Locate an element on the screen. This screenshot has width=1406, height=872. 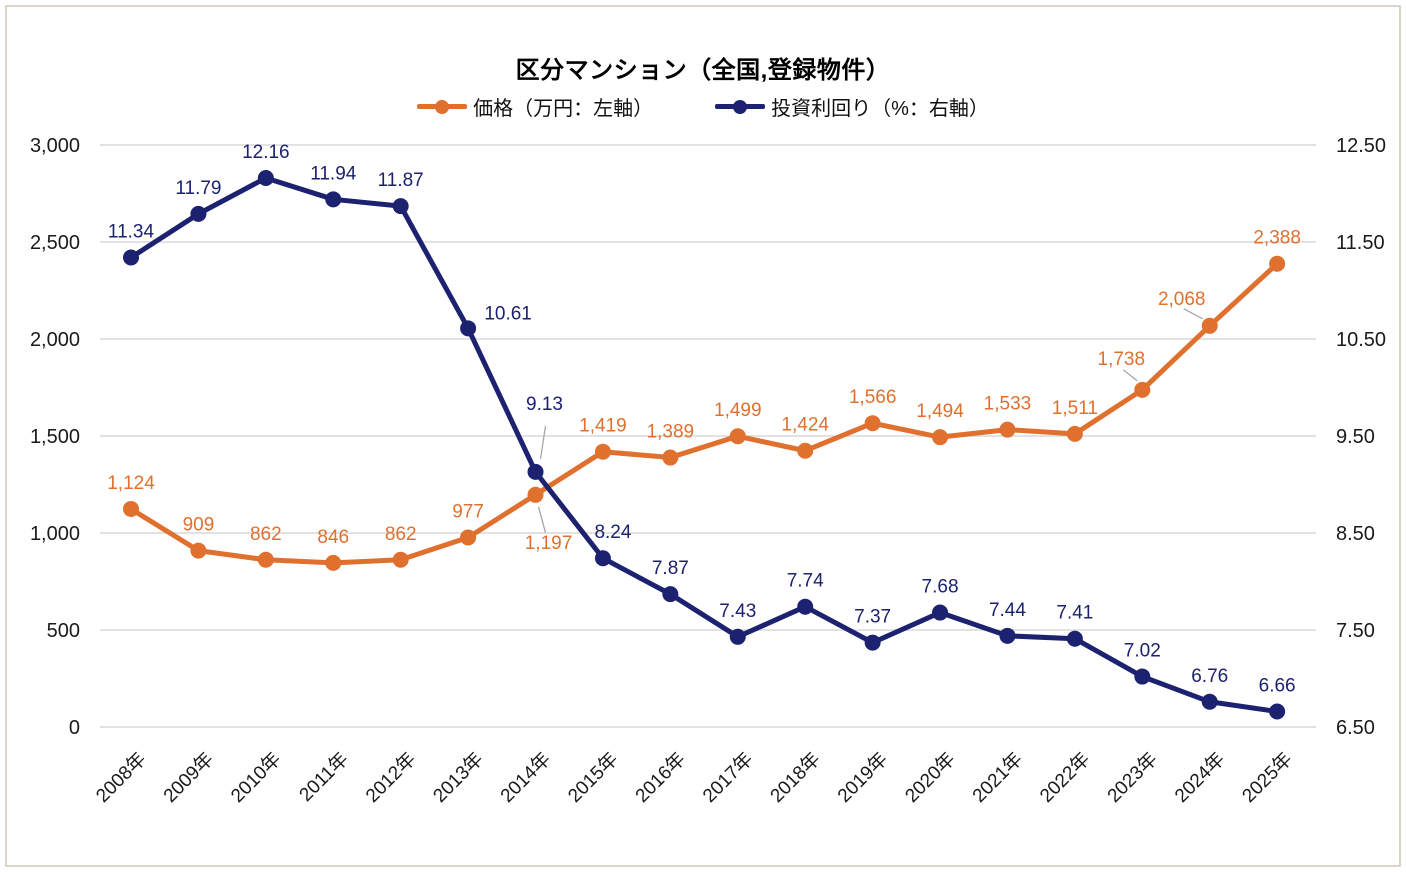
yield-data-label: 10.61 is located at coordinates (508, 313).